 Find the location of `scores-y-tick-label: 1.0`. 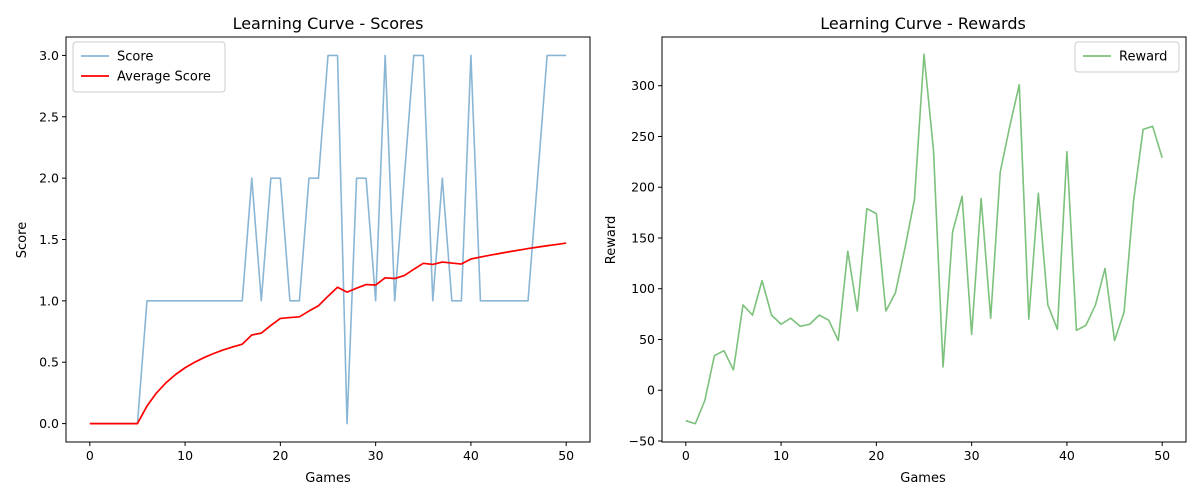

scores-y-tick-label: 1.0 is located at coordinates (49, 300).